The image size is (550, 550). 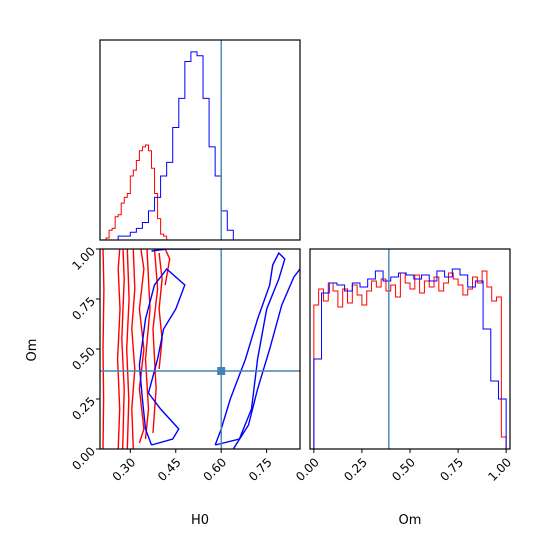 What do you see at coordinates (200, 520) in the screenshot?
I see `x-axis-label-h0: H0` at bounding box center [200, 520].